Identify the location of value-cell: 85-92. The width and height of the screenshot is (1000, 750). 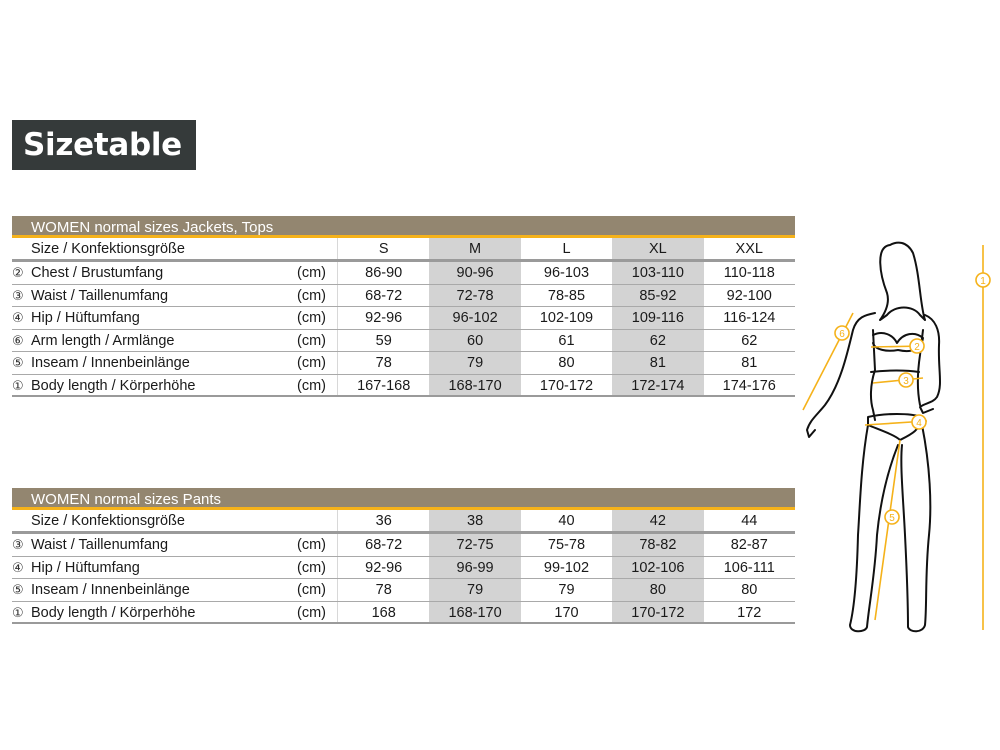
(658, 295).